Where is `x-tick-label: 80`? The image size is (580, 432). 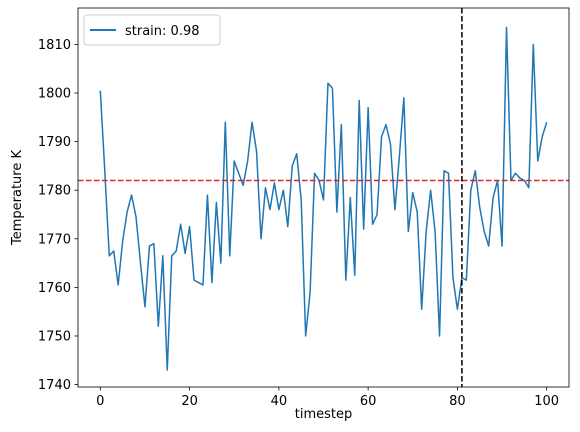 x-tick-label: 80 is located at coordinates (457, 401).